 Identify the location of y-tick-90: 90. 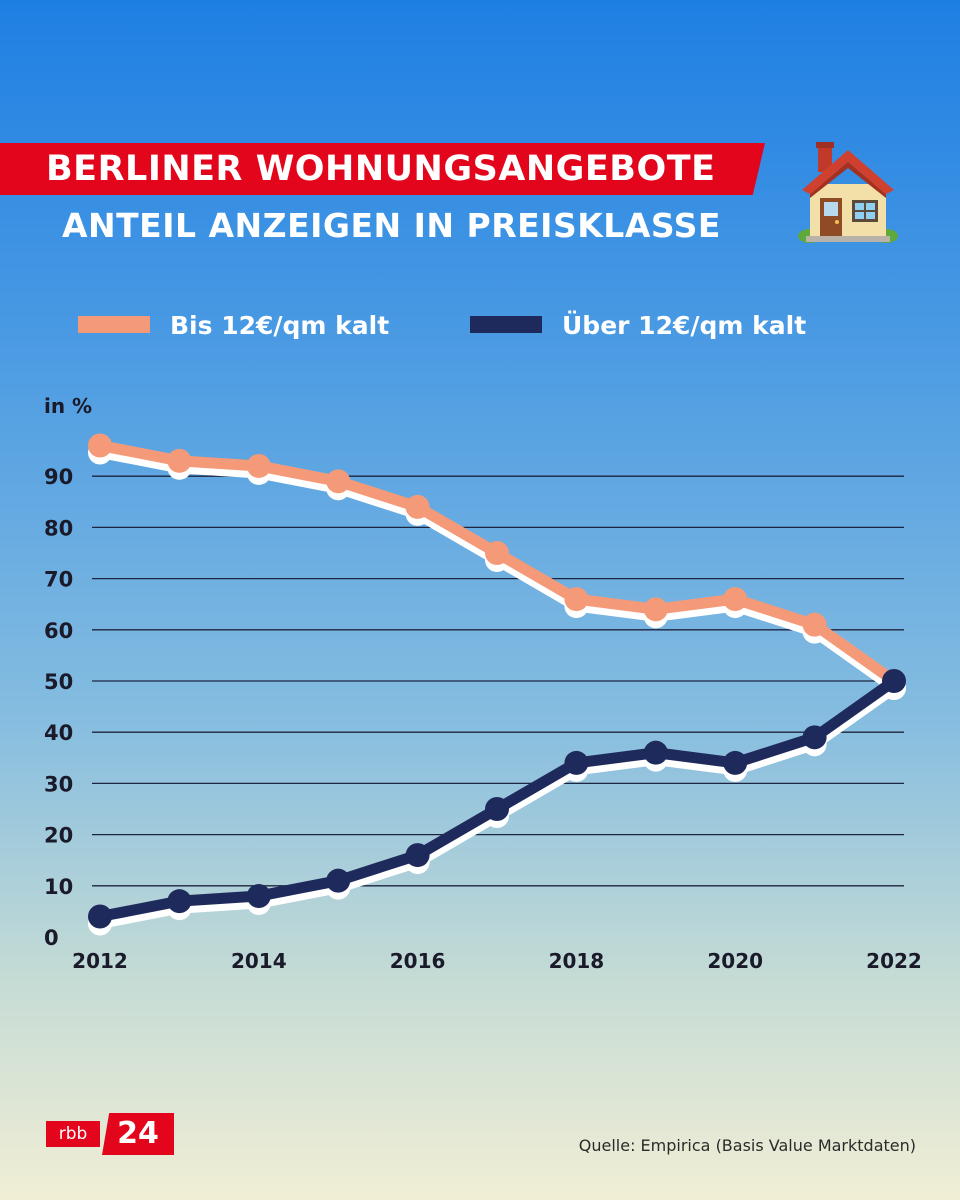
(58, 477).